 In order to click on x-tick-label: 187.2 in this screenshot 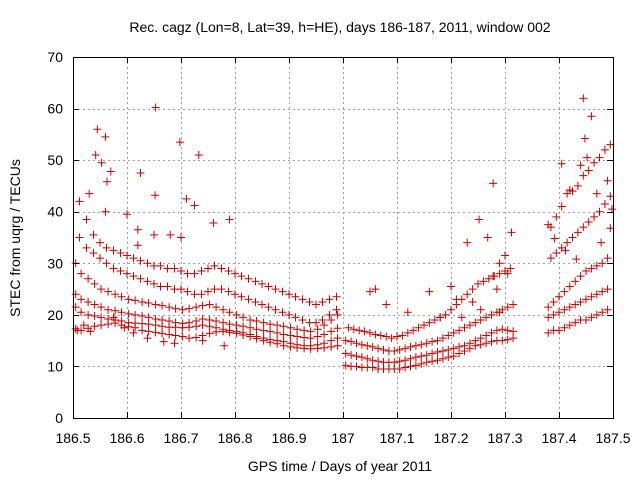, I will do `click(450, 438)`.